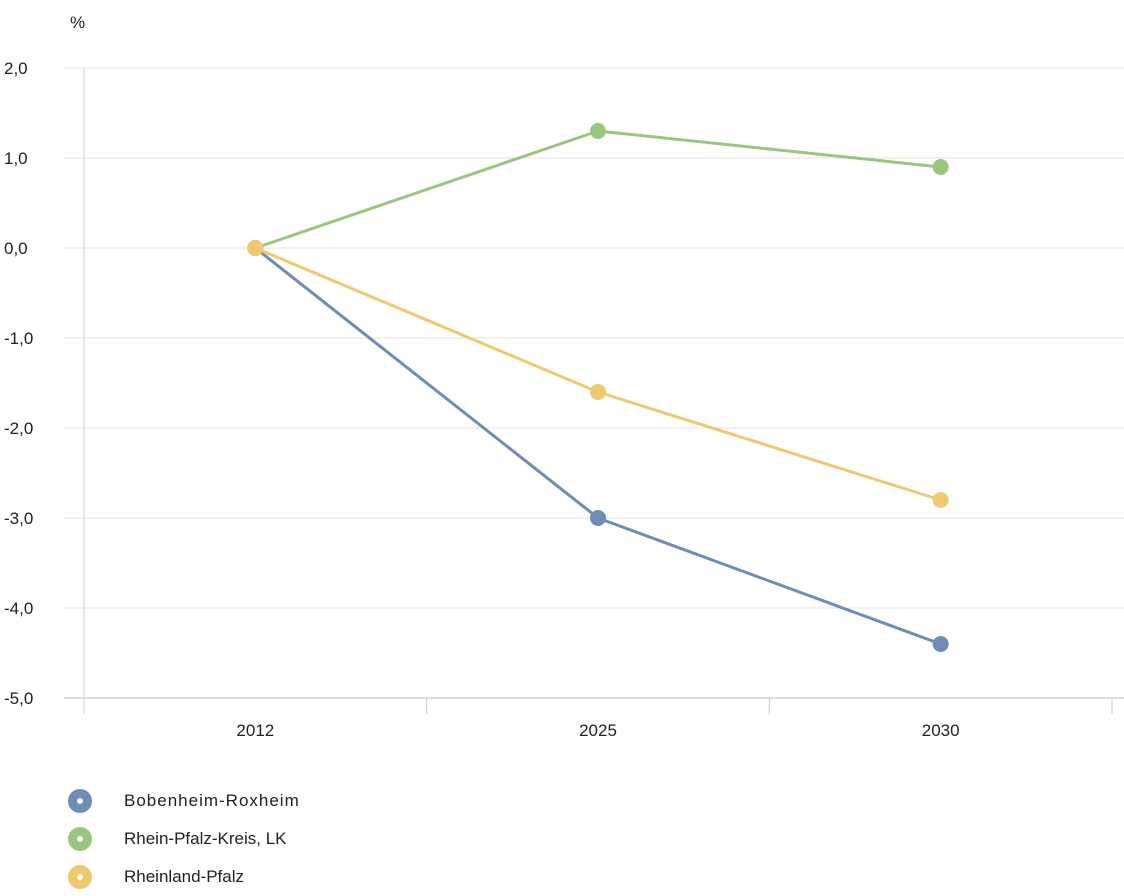 Image resolution: width=1124 pixels, height=896 pixels. Describe the element at coordinates (16, 248) in the screenshot. I see `y-tick-label: 0,0` at that location.